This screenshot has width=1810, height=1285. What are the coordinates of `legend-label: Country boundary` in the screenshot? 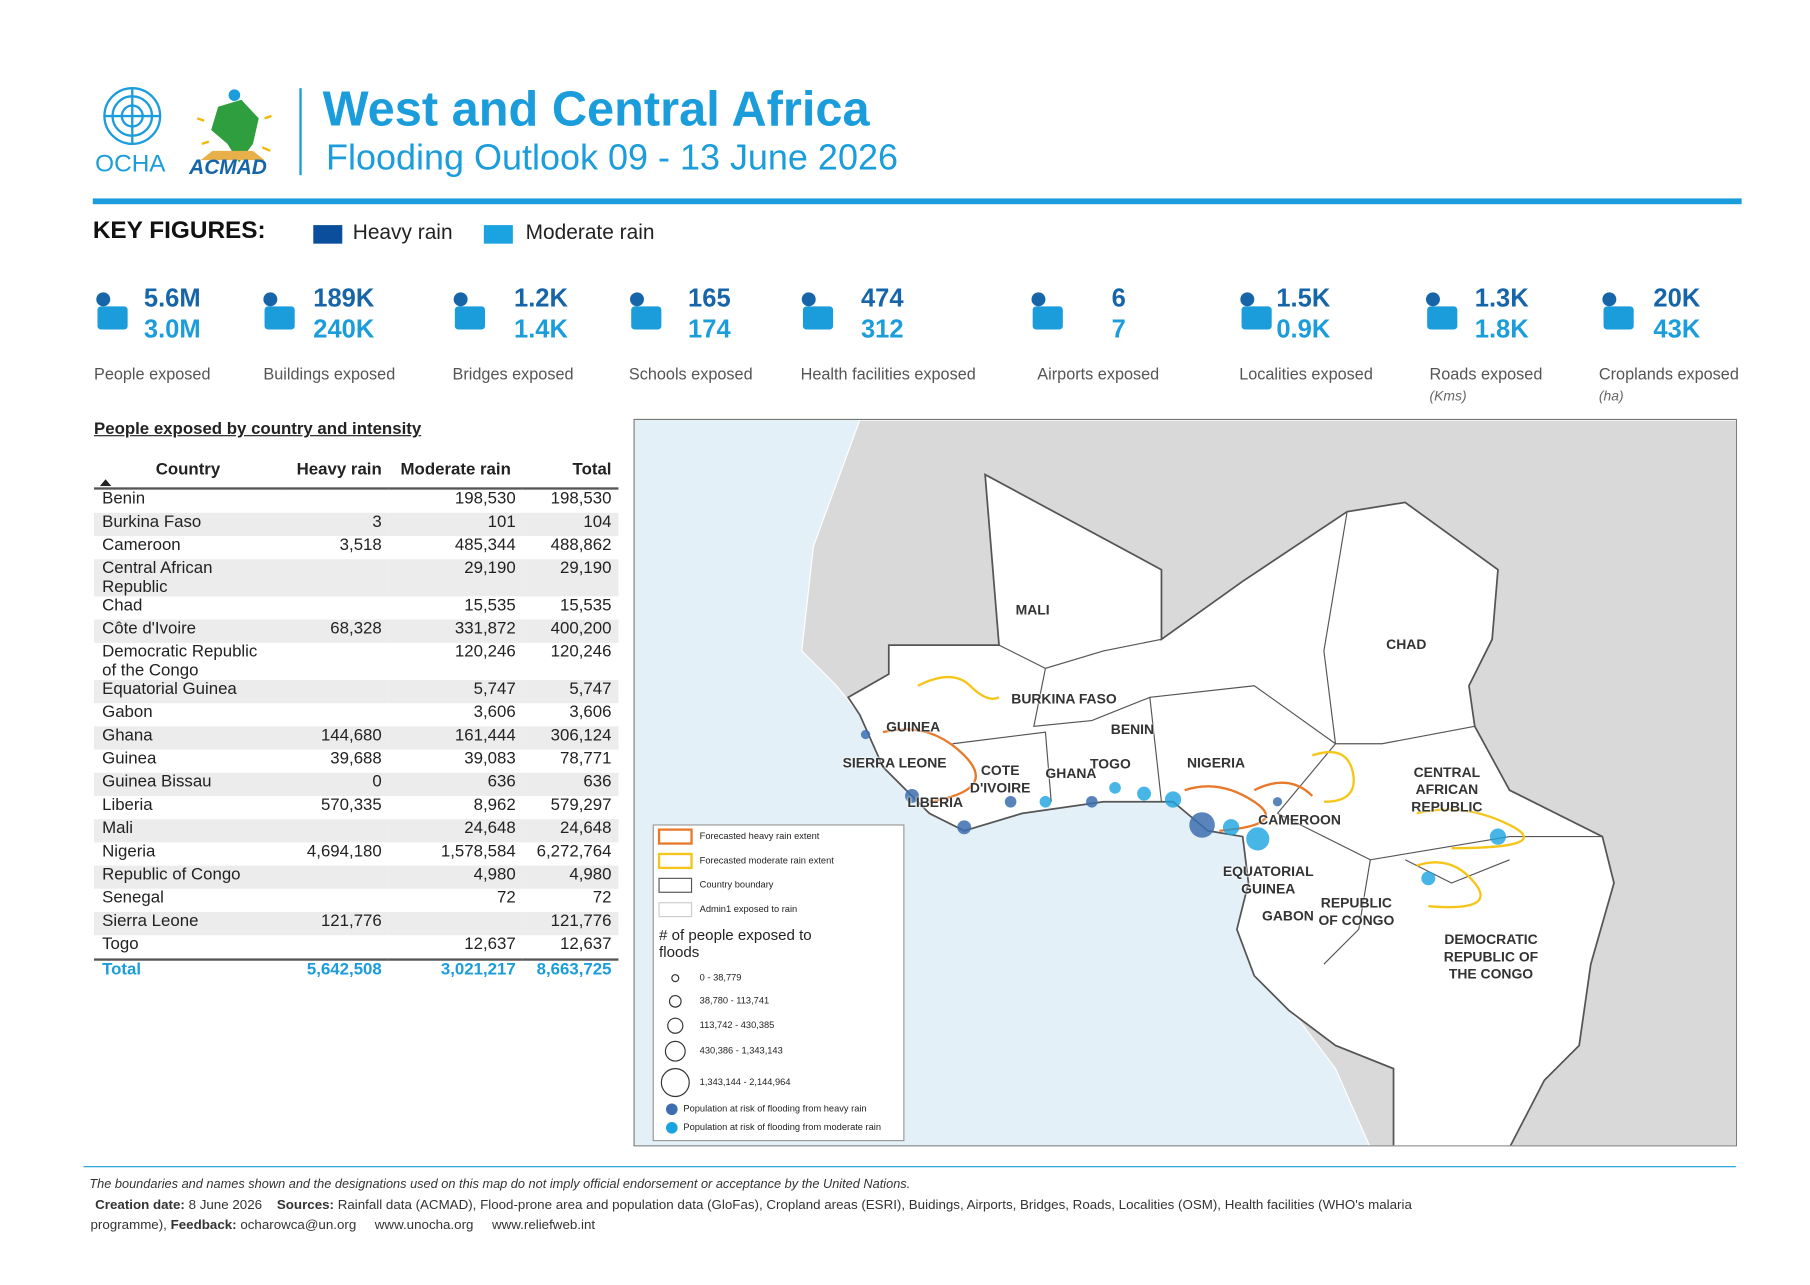 It's located at (736, 884).